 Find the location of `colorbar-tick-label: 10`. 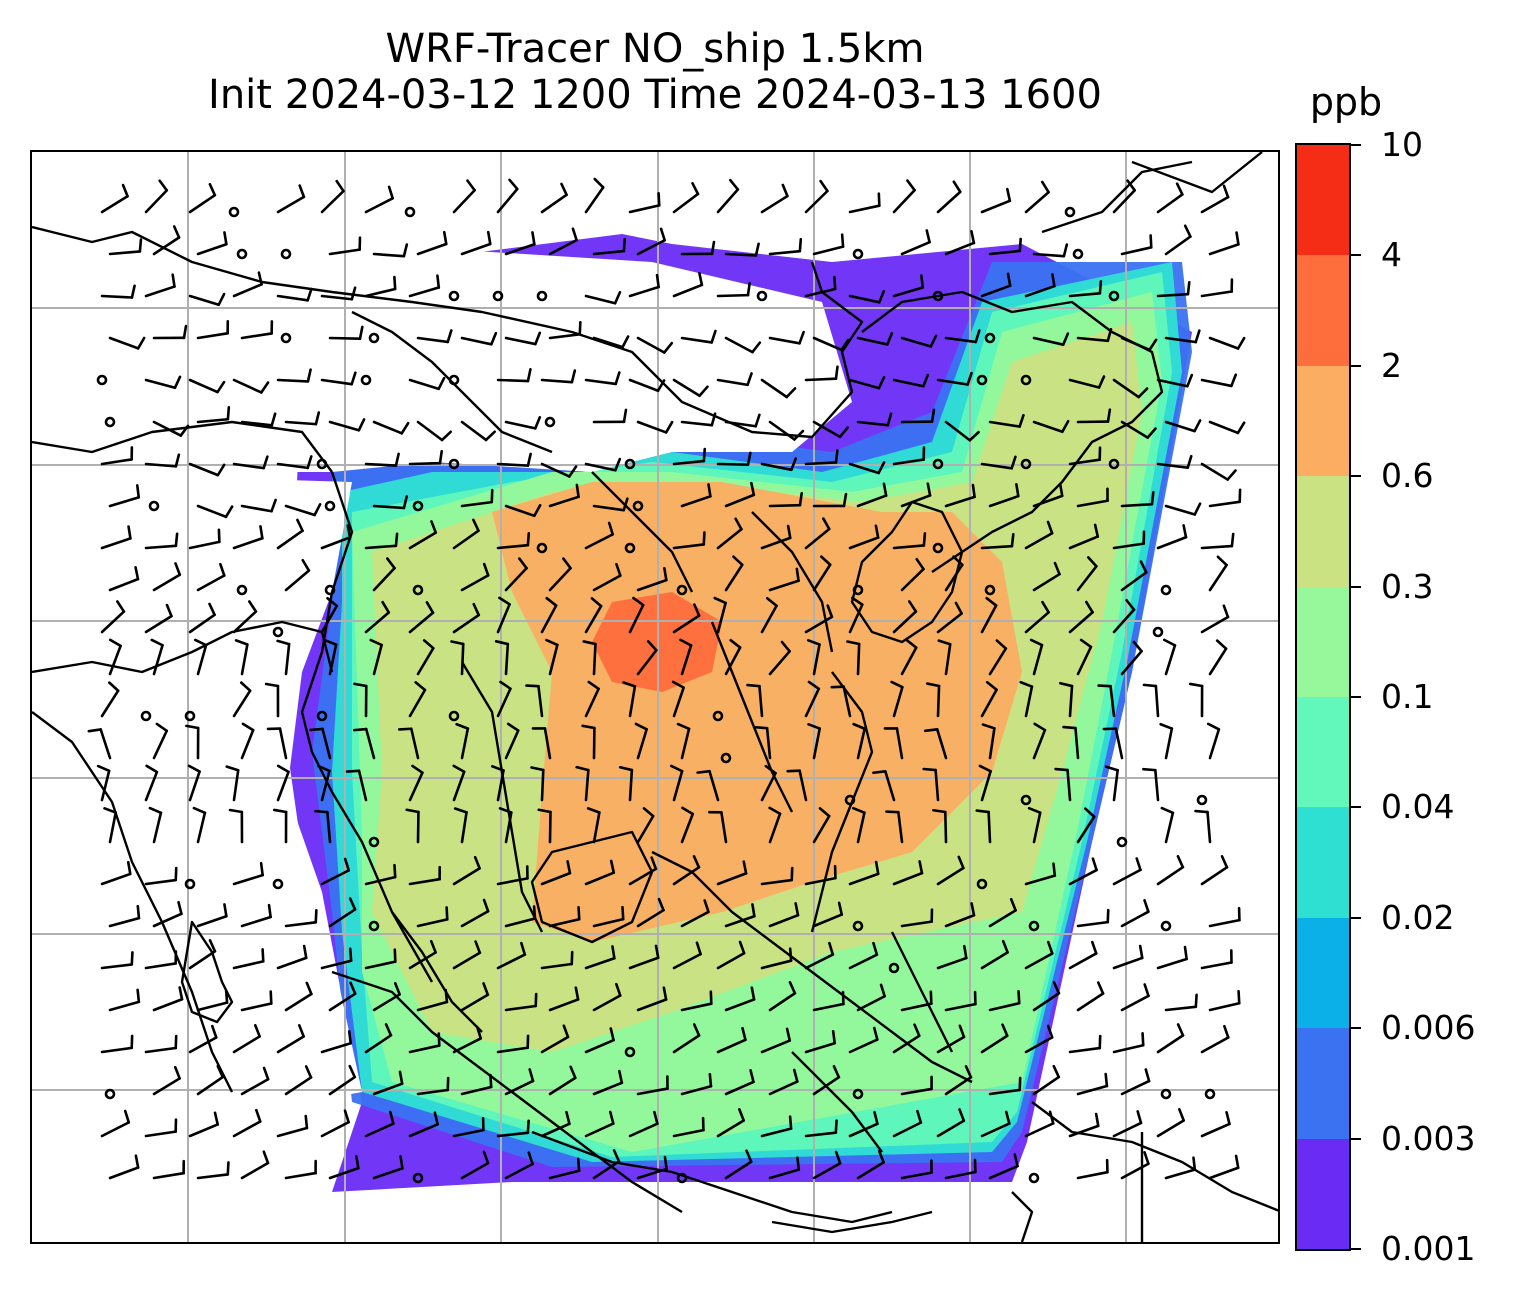

colorbar-tick-label: 10 is located at coordinates (1402, 144).